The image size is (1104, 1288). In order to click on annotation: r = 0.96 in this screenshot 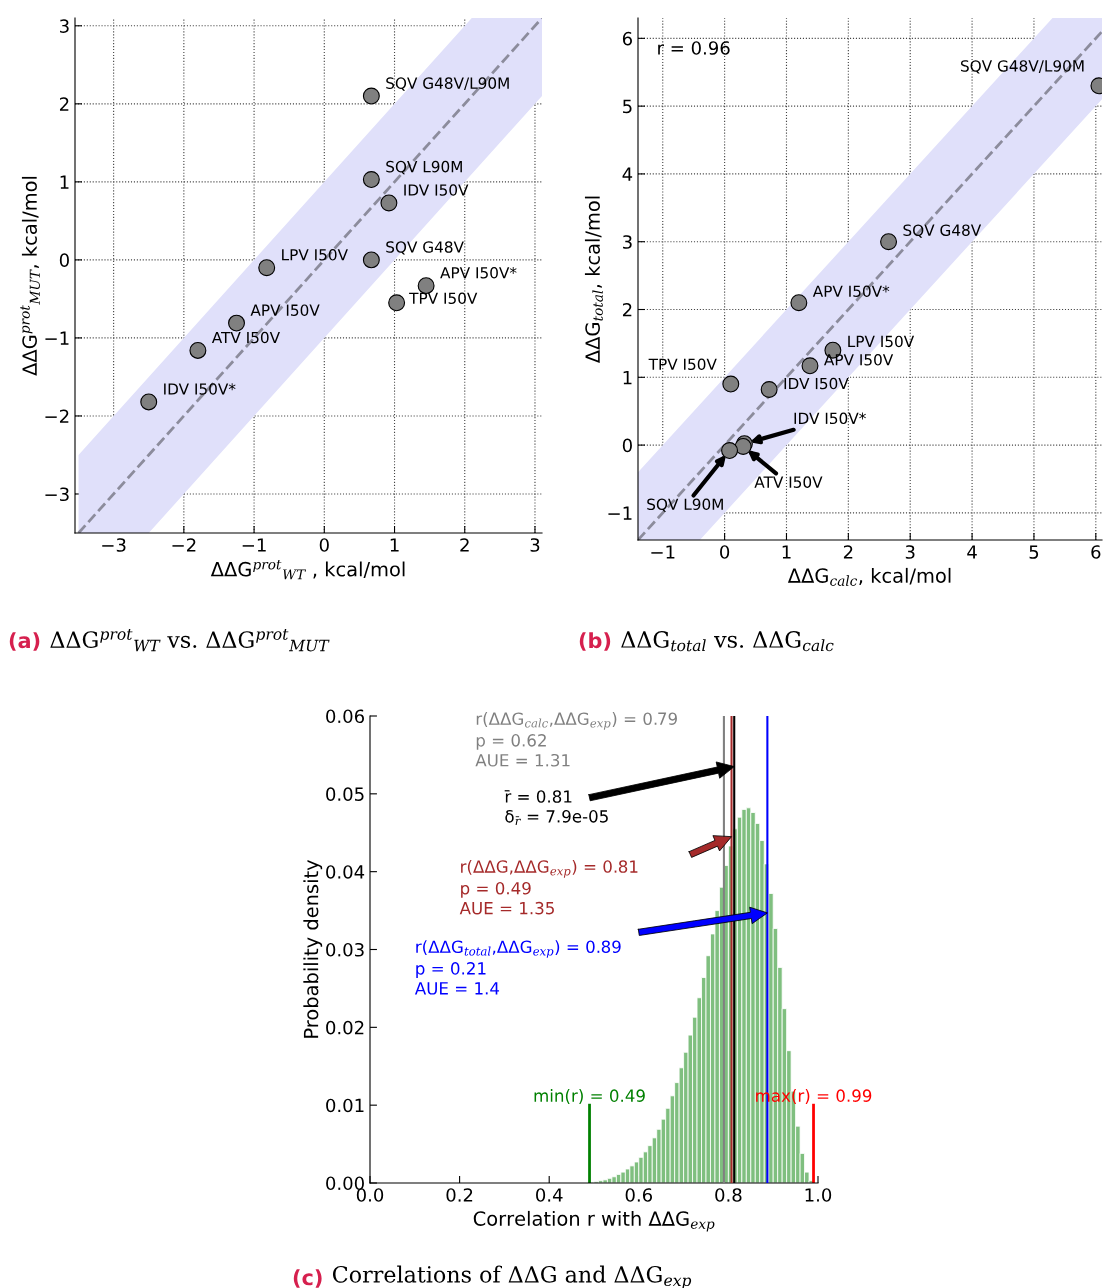, I will do `click(694, 48)`.